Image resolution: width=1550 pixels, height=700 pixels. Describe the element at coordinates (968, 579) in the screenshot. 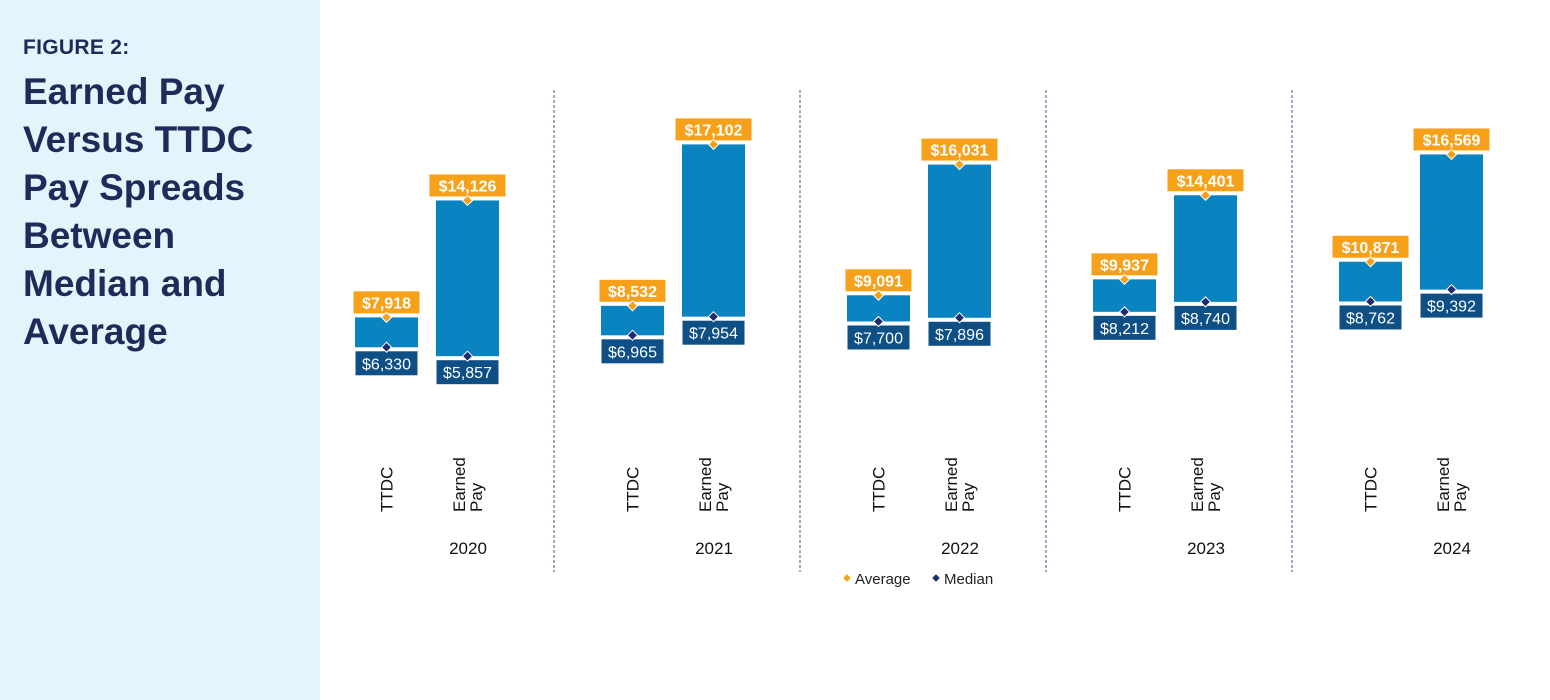

I see `legend-median-label: Median` at that location.